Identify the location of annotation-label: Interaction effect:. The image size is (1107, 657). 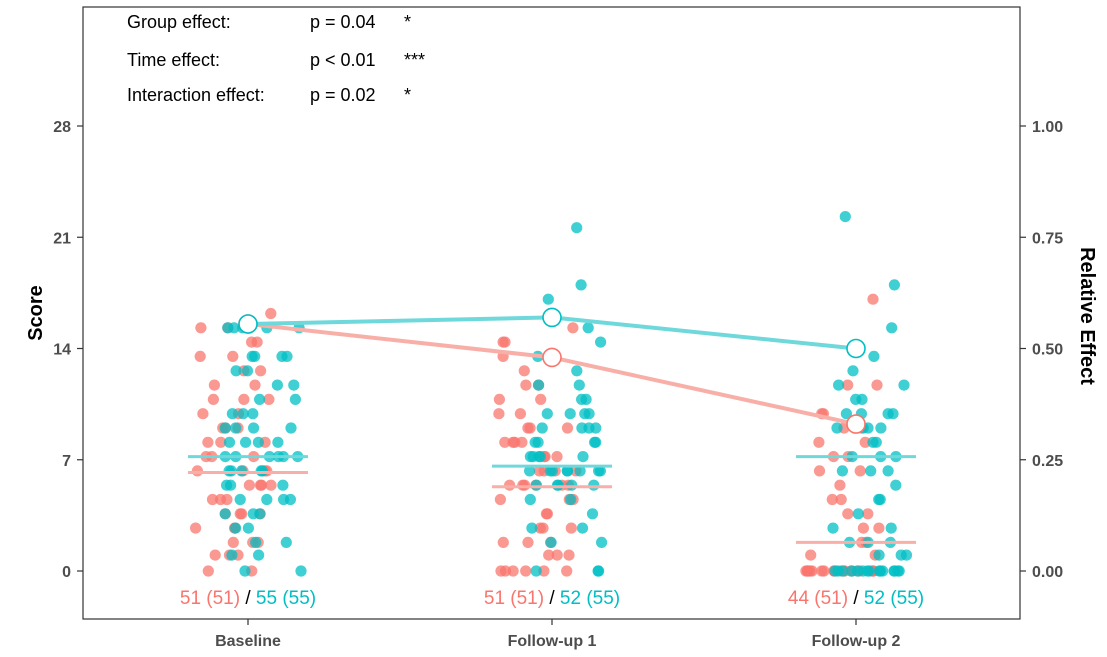
(196, 95).